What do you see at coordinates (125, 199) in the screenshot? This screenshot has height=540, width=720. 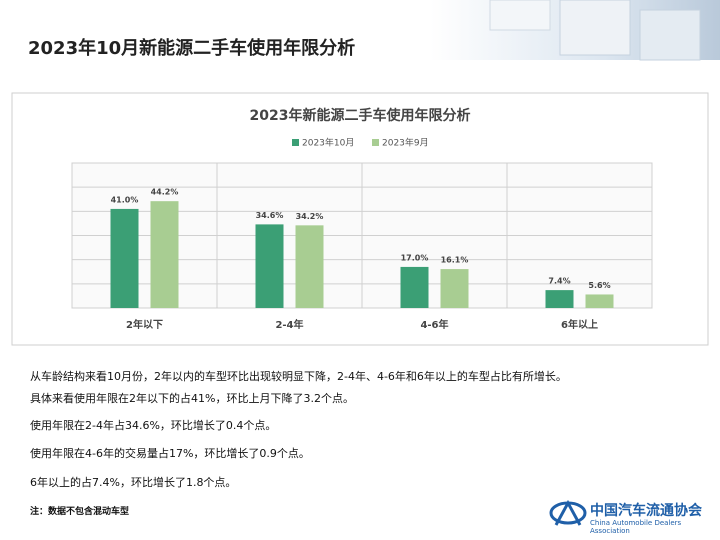 I see `data-label: 41.0%` at bounding box center [125, 199].